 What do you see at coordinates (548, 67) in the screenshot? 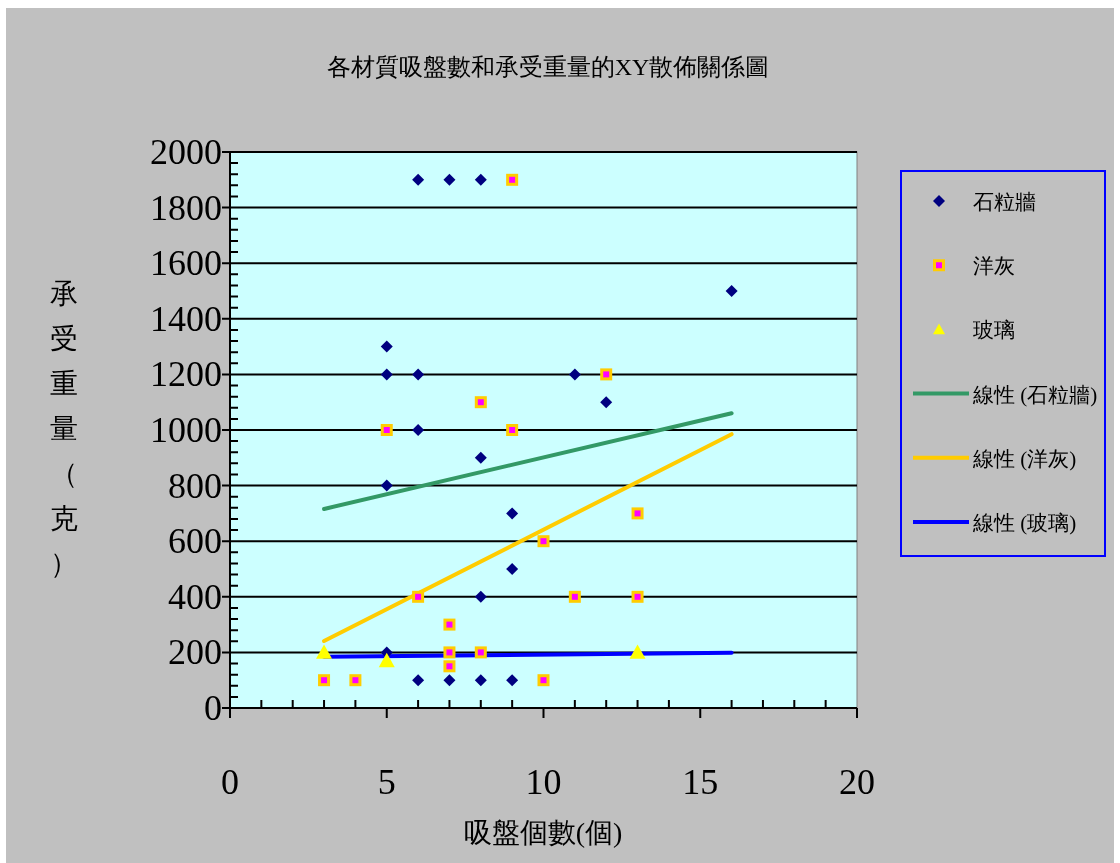
I see `chart-title: 各材質吸盤數和承受重量的XY散佈關係圖` at bounding box center [548, 67].